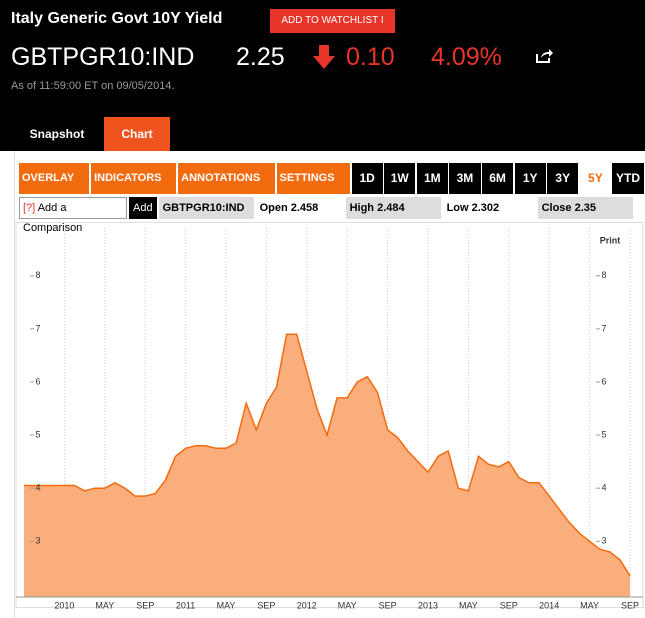 The image size is (645, 618). I want to click on range-button: 1D, so click(367, 178).